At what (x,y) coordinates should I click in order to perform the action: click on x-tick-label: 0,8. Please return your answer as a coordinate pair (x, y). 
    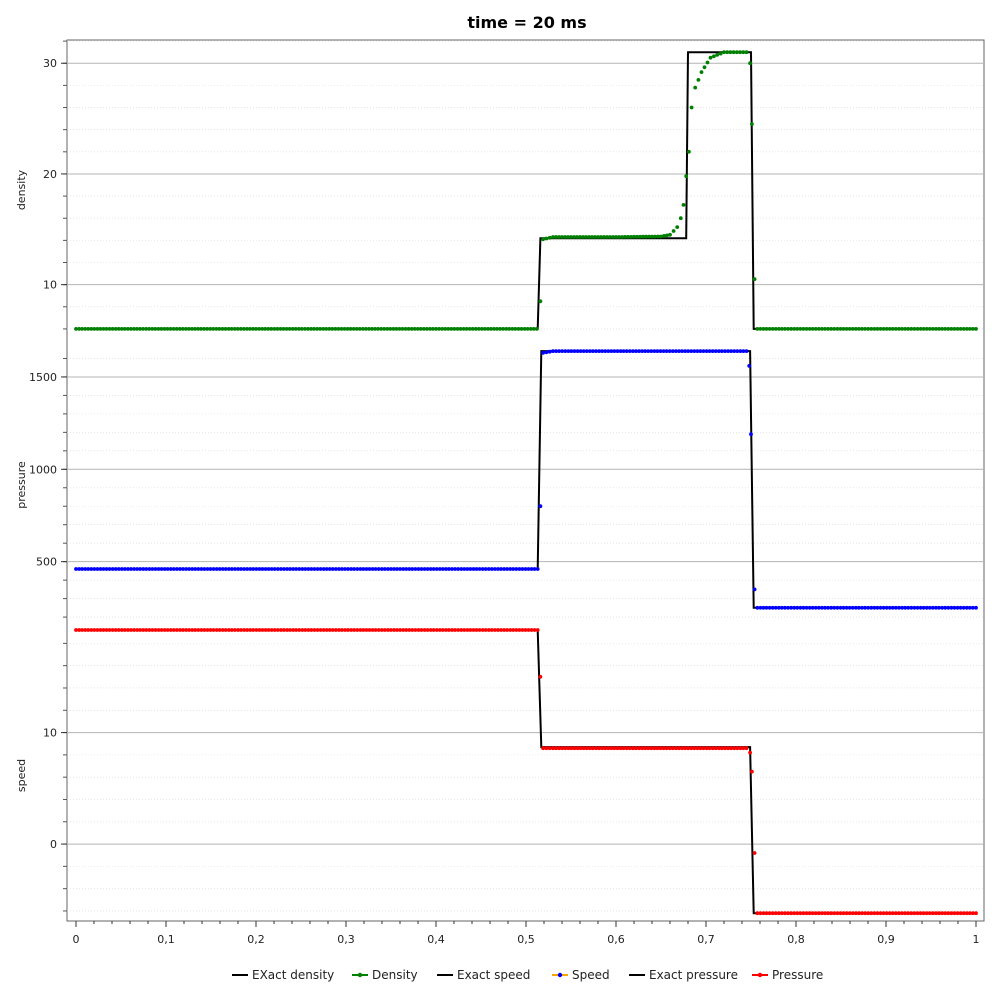
    Looking at the image, I should click on (796, 939).